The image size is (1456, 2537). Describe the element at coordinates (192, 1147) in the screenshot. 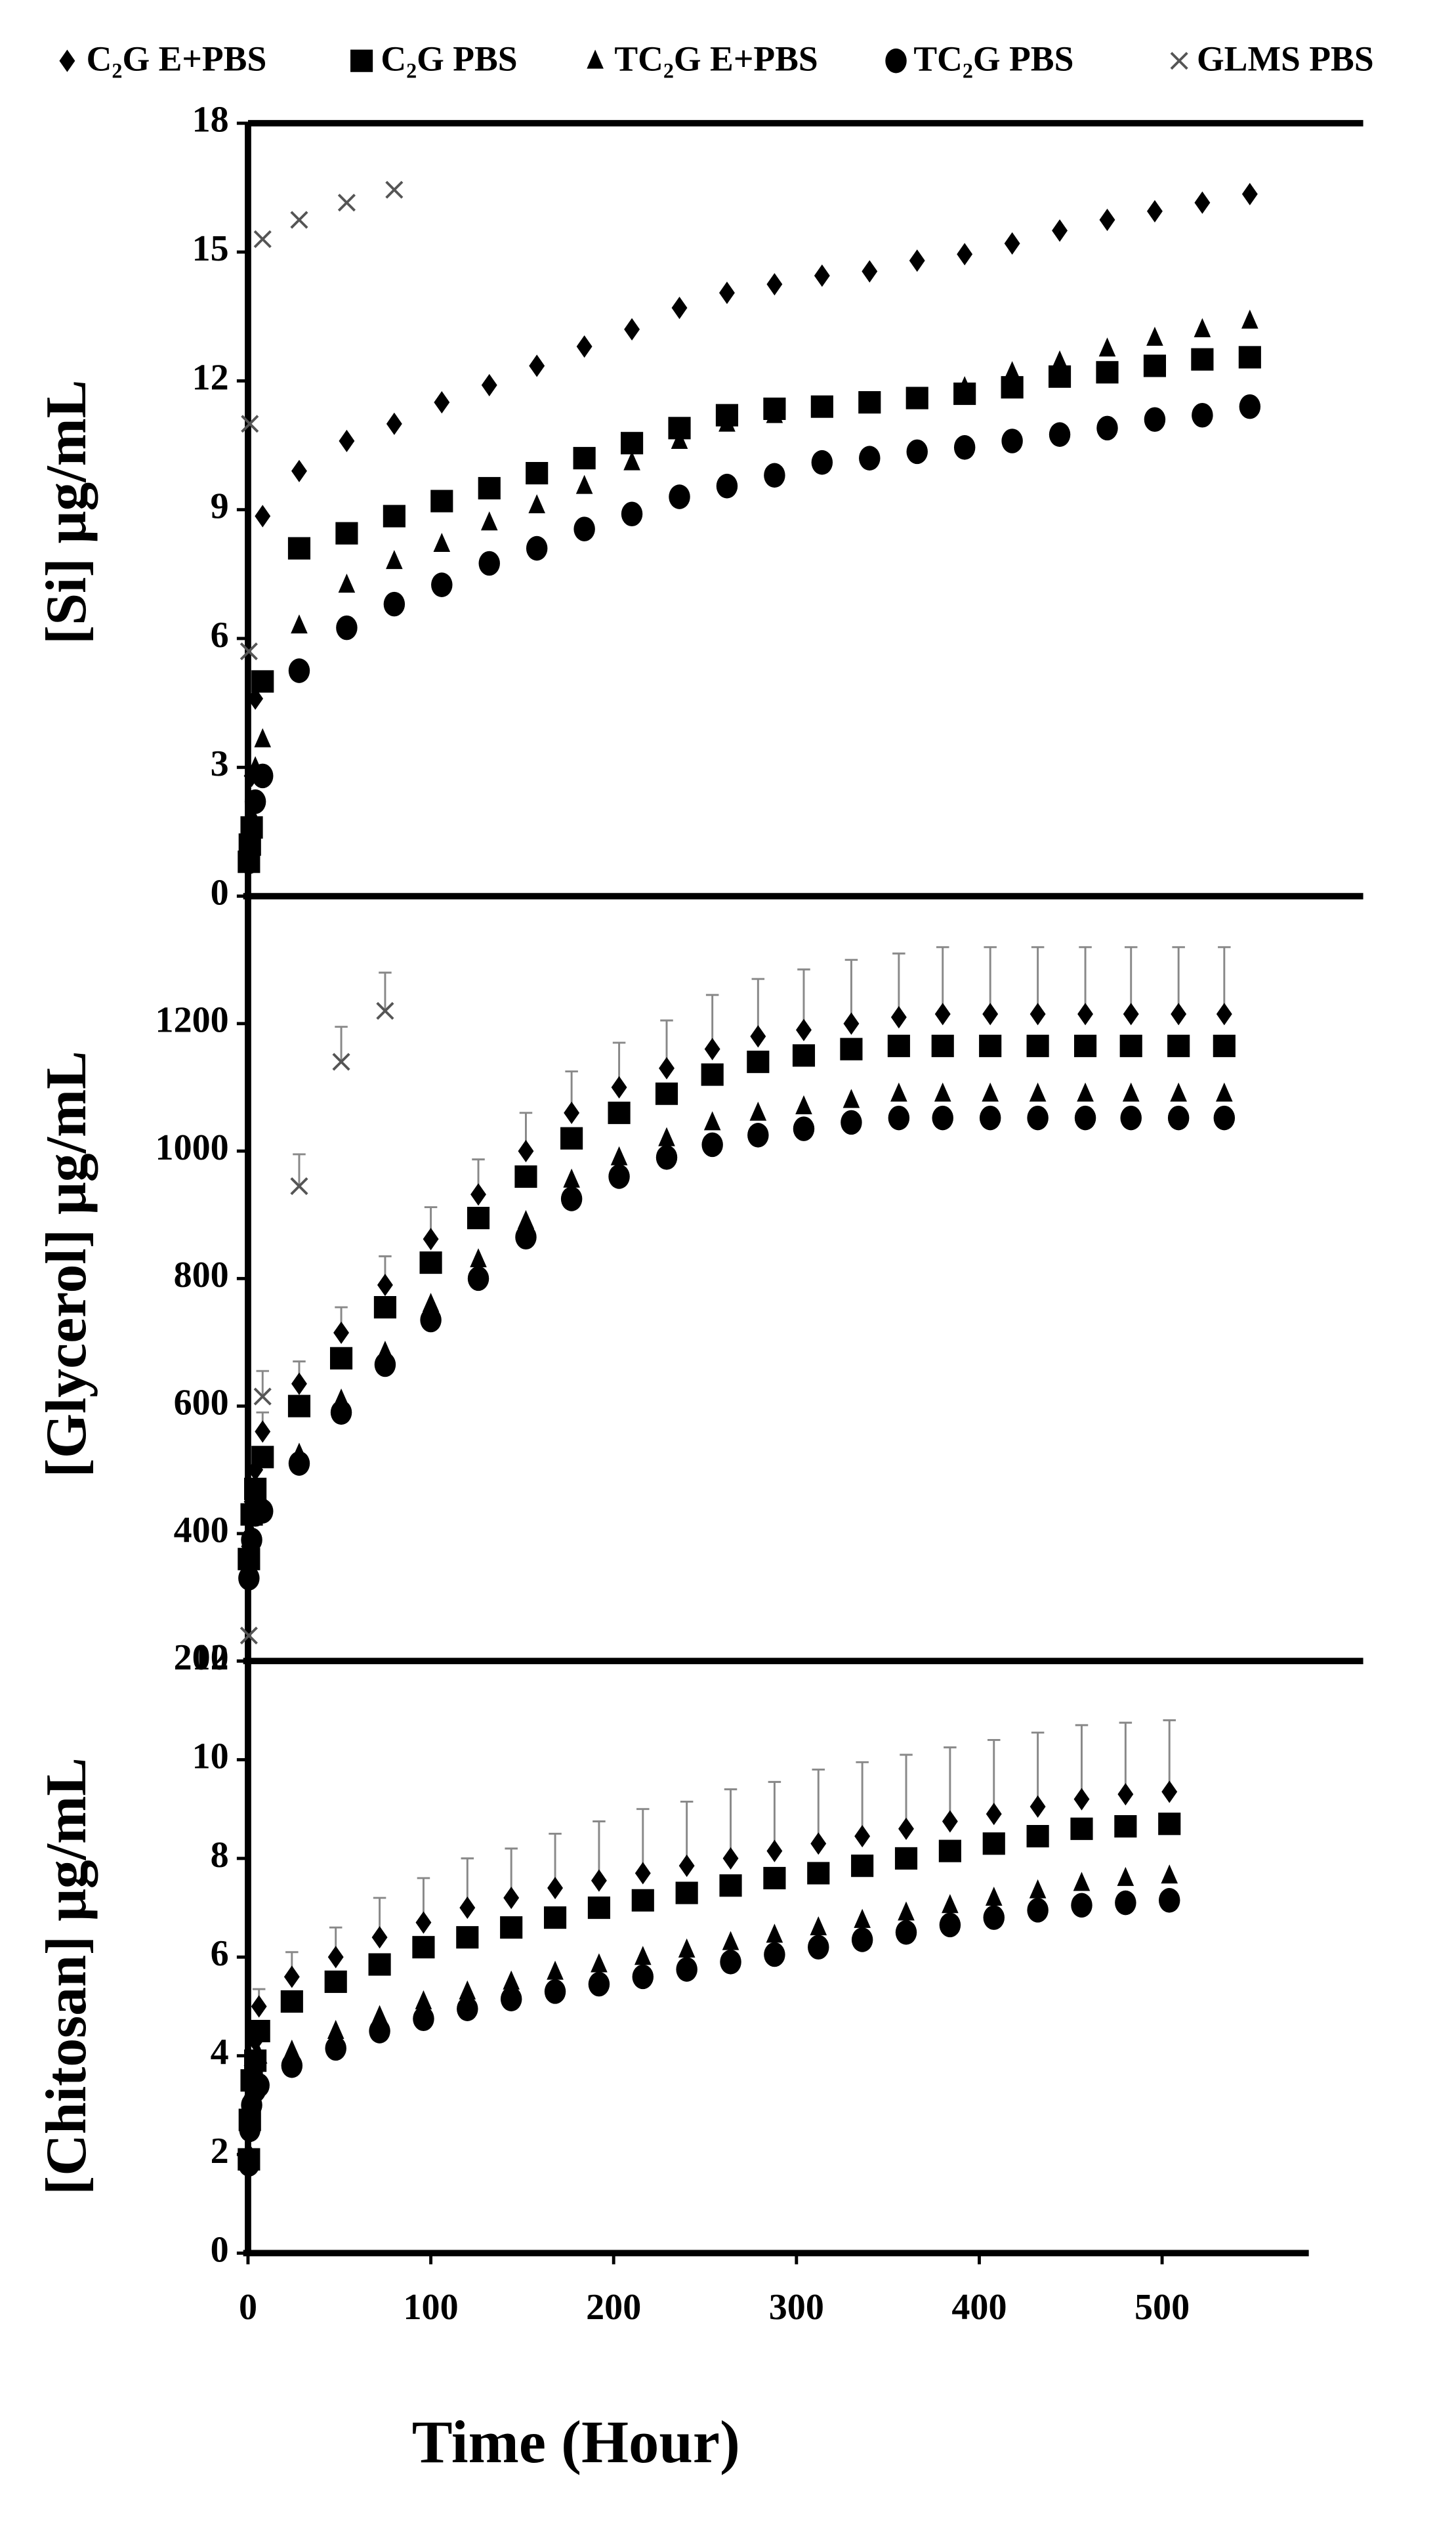

I see `y-tick-label: 1000` at that location.